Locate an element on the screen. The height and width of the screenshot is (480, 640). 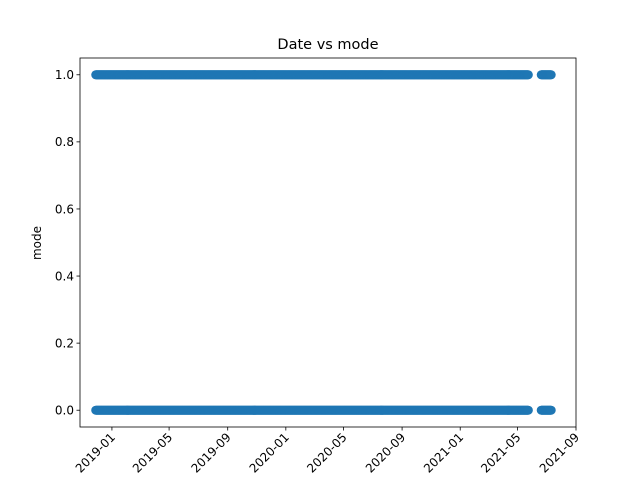
y-tick-label: 0.2 is located at coordinates (64, 343).